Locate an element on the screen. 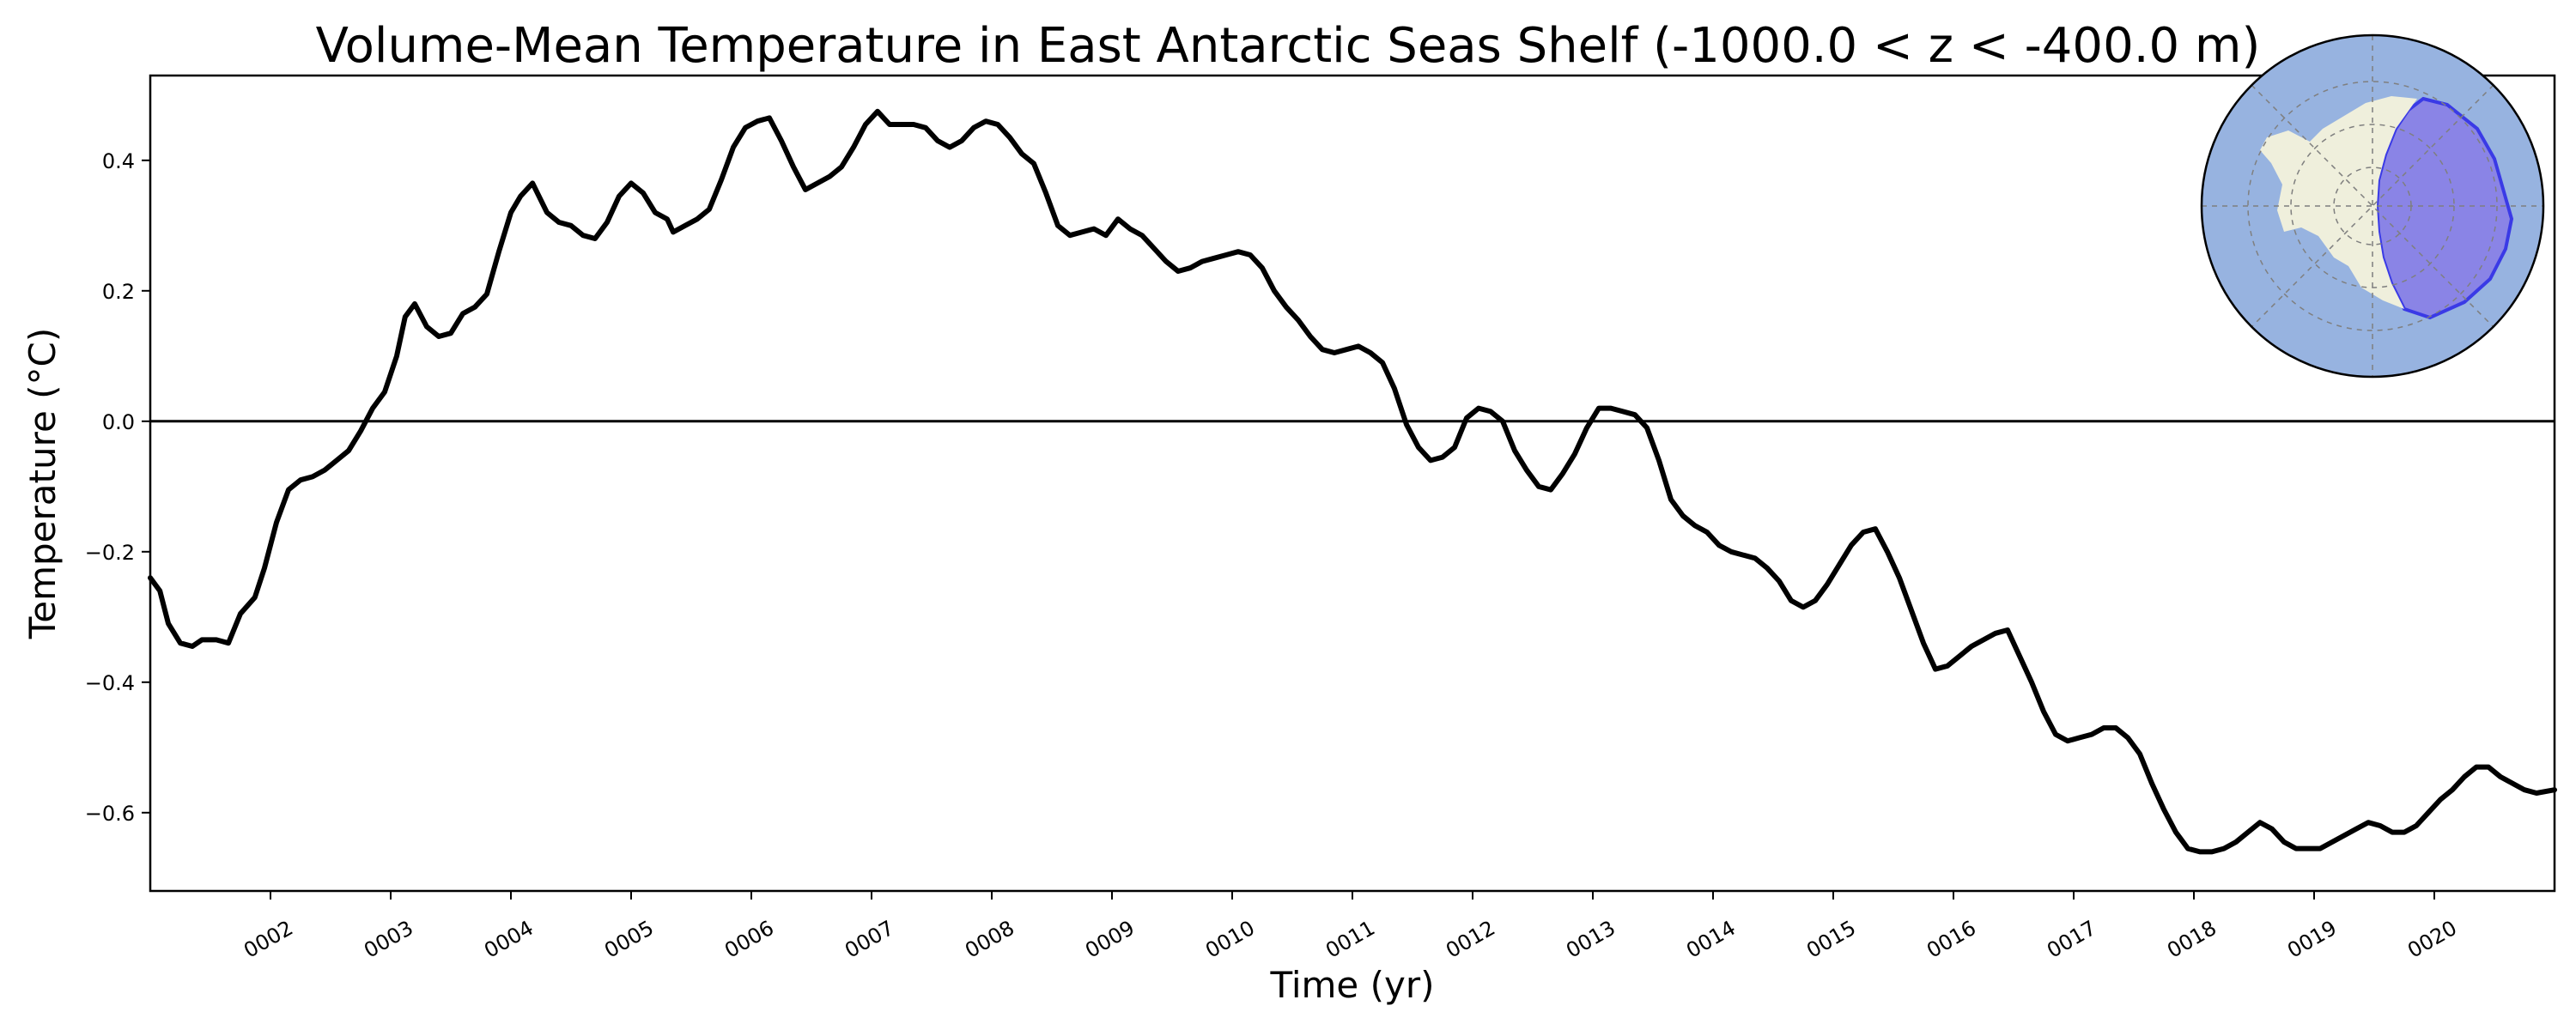 This screenshot has height=1030, width=2576. inset-grid-circle-outer is located at coordinates (2372, 206).